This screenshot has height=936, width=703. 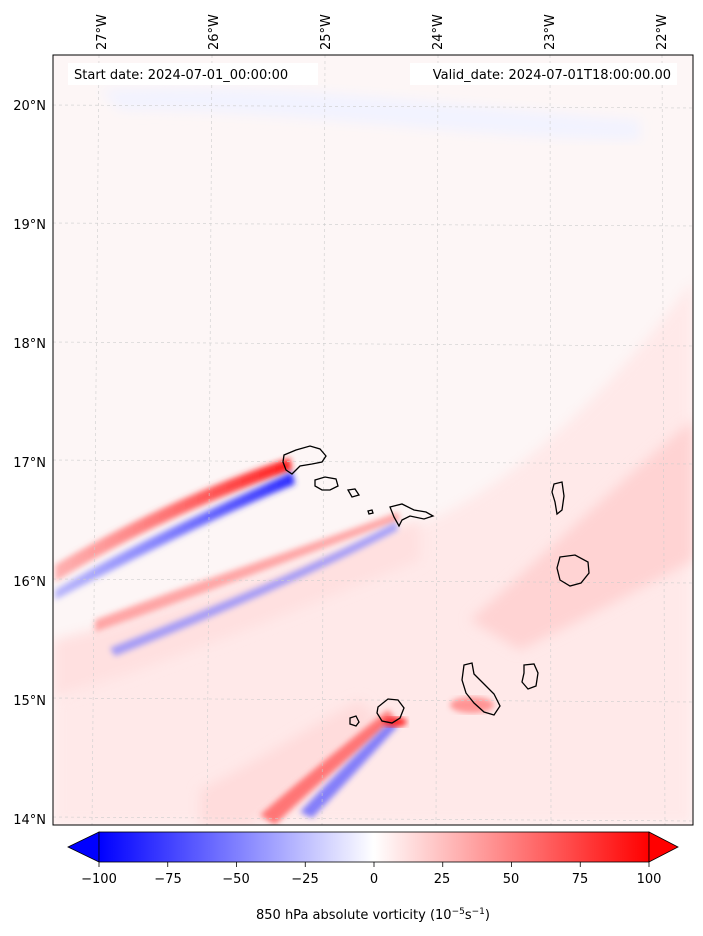 What do you see at coordinates (581, 535) in the screenshot?
I see `positive-vorticity-band-east` at bounding box center [581, 535].